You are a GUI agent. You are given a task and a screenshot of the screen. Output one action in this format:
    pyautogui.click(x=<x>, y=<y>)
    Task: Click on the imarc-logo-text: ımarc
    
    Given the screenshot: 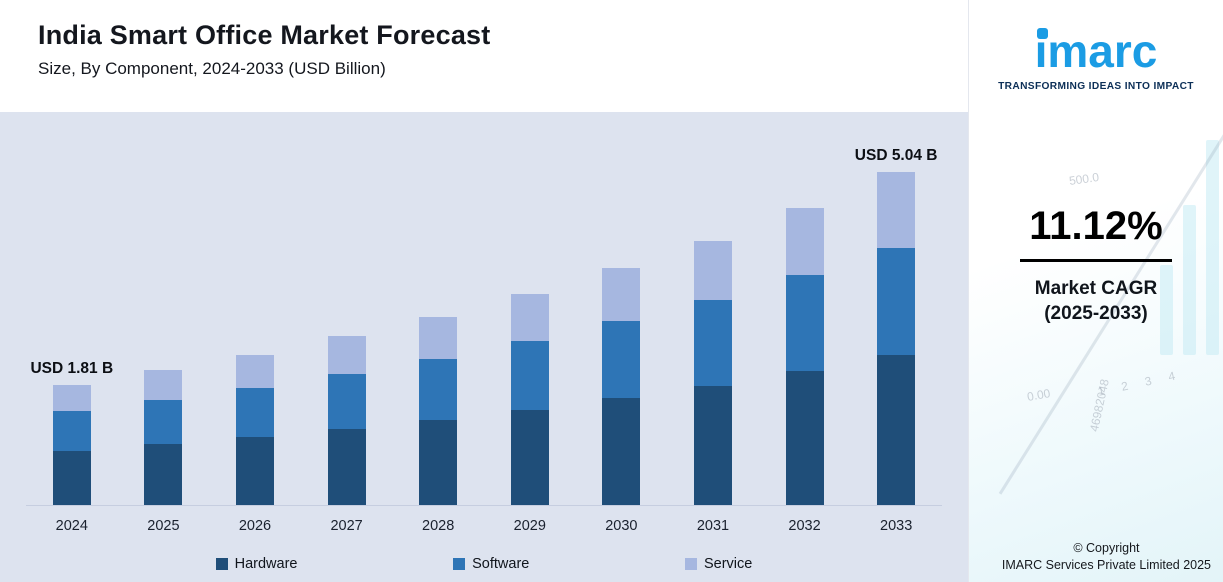 What is the action you would take?
    pyautogui.click(x=1096, y=51)
    